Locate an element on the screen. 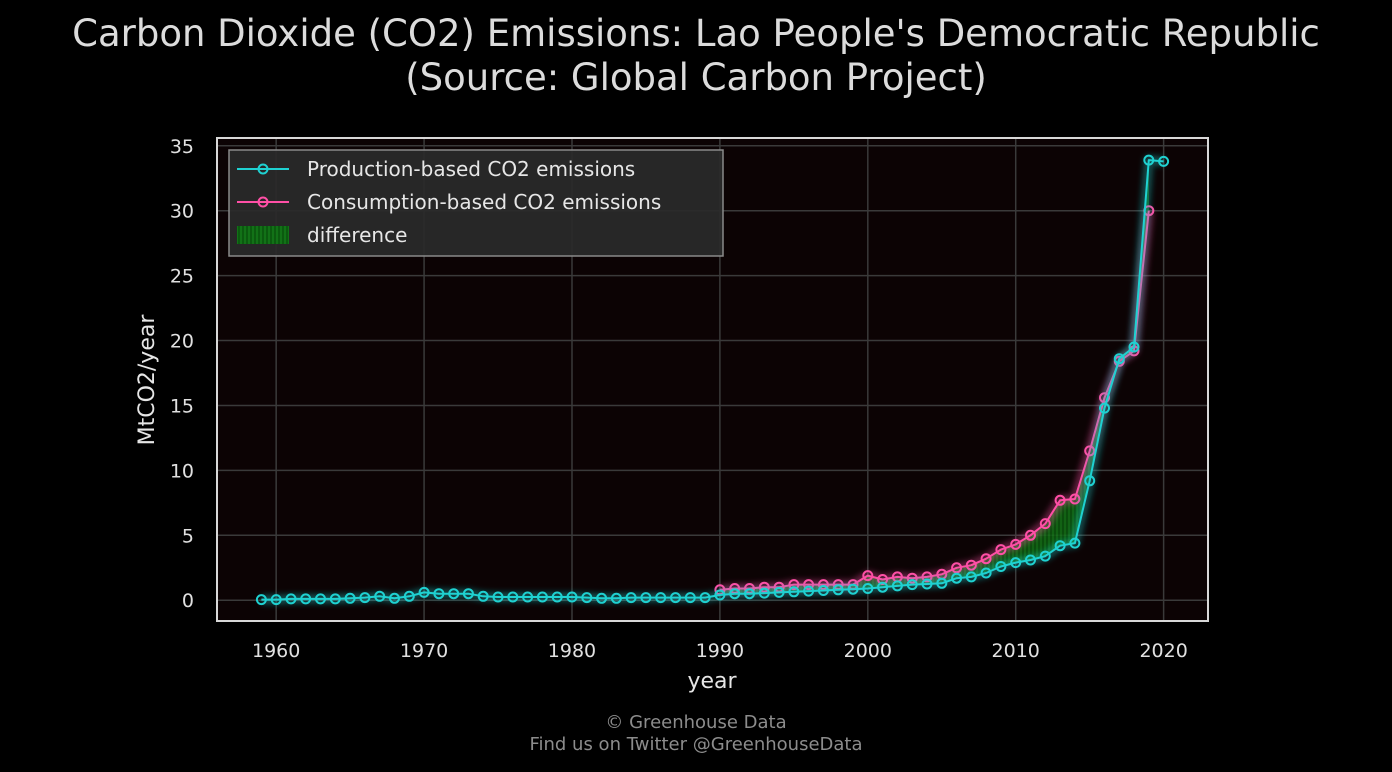  production-point-1976 is located at coordinates (513, 597).